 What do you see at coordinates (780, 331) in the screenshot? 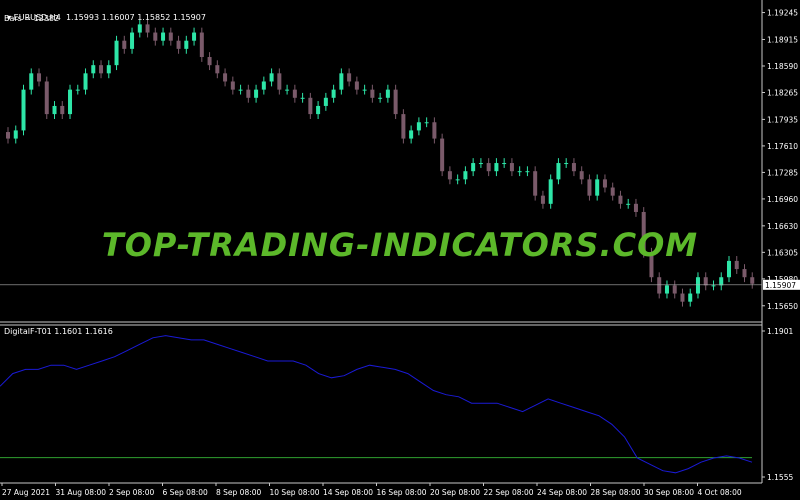
I see `indicator-price-tick-label: 1.1901` at bounding box center [780, 331].